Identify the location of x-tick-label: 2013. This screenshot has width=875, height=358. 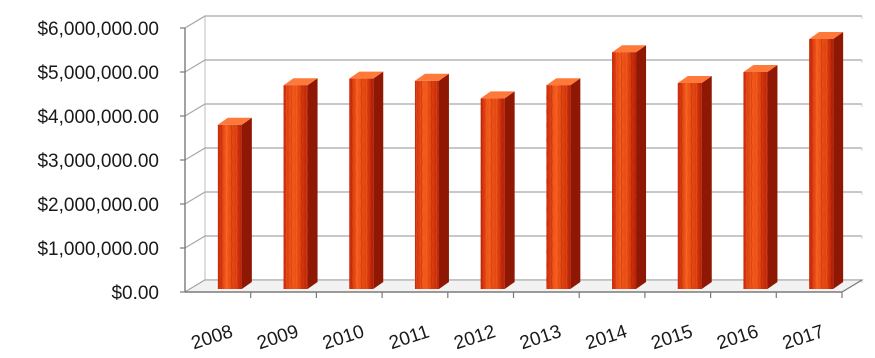
(540, 337).